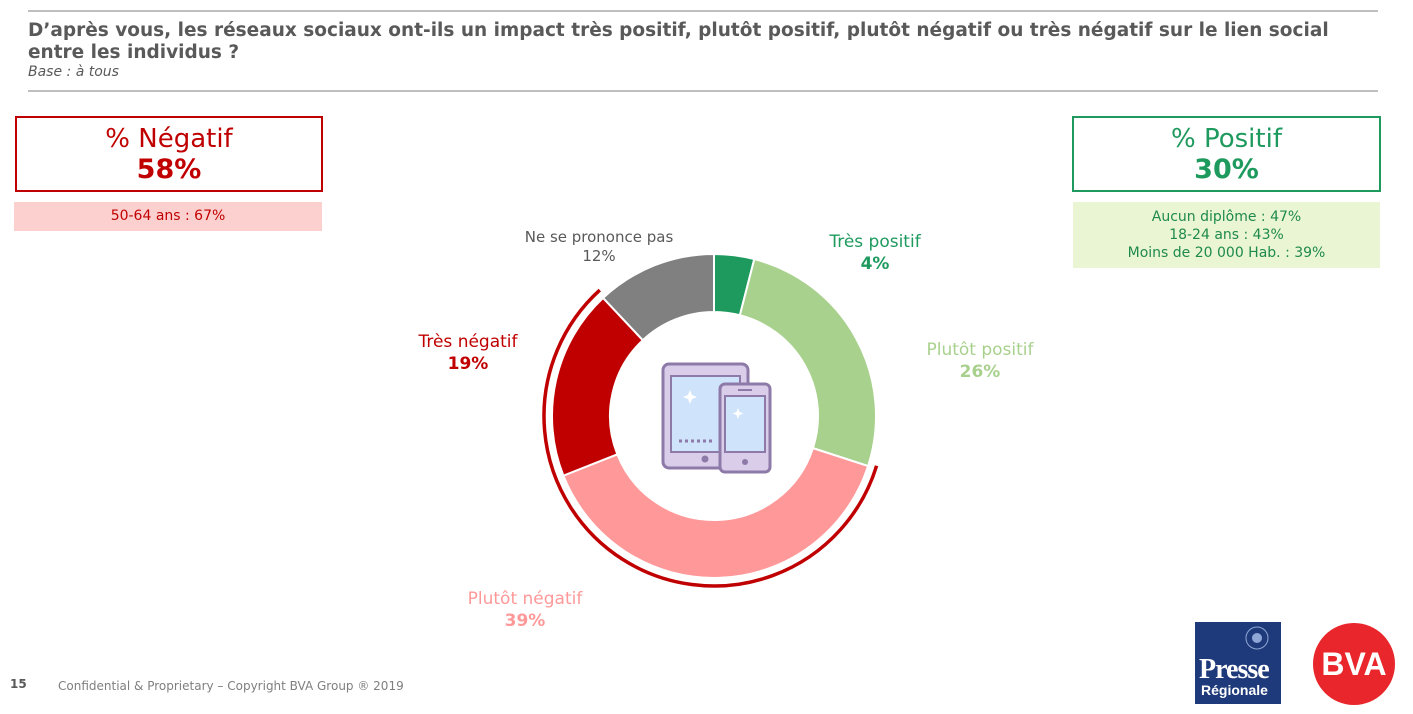 The image size is (1413, 714). I want to click on label-ne-se-prononce-pas: Ne se prononce pas 12%, so click(599, 247).